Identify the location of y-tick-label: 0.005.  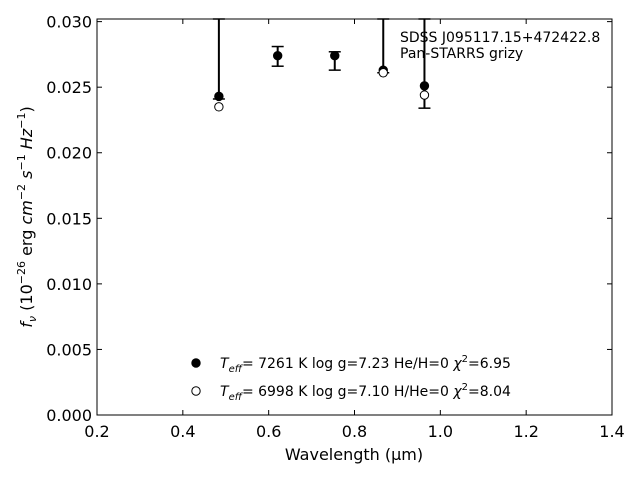
(69, 349).